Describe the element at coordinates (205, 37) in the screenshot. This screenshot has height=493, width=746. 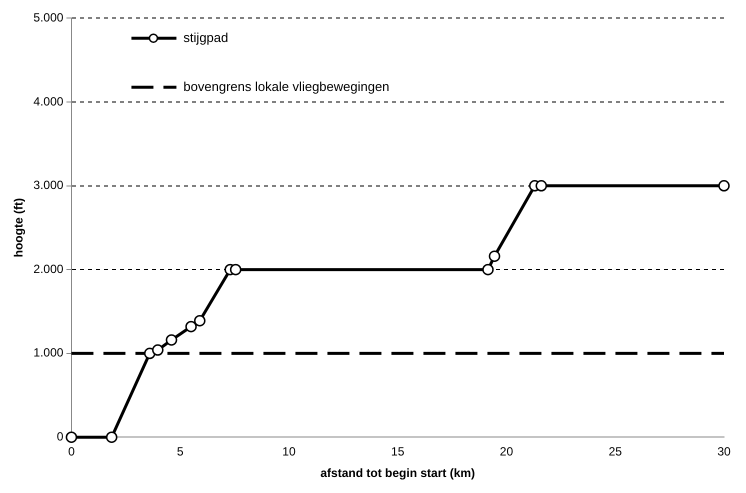
I see `legend-label: stijgpad` at that location.